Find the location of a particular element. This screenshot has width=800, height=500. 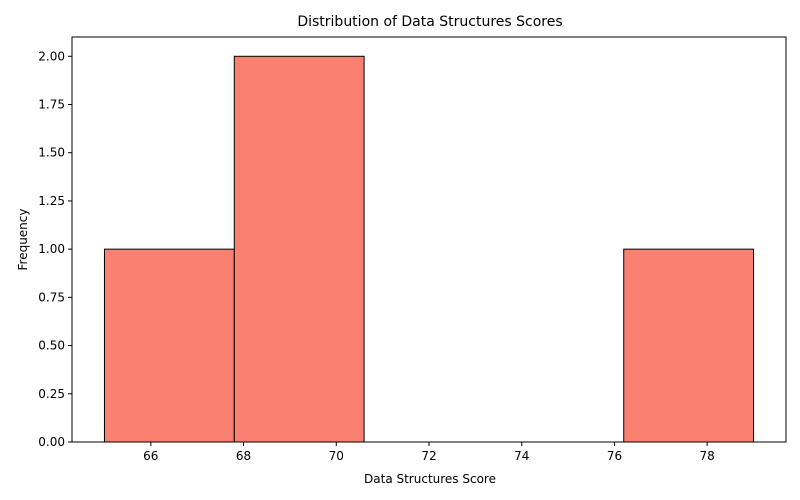

y-axis-label: Frequency is located at coordinates (23, 240).